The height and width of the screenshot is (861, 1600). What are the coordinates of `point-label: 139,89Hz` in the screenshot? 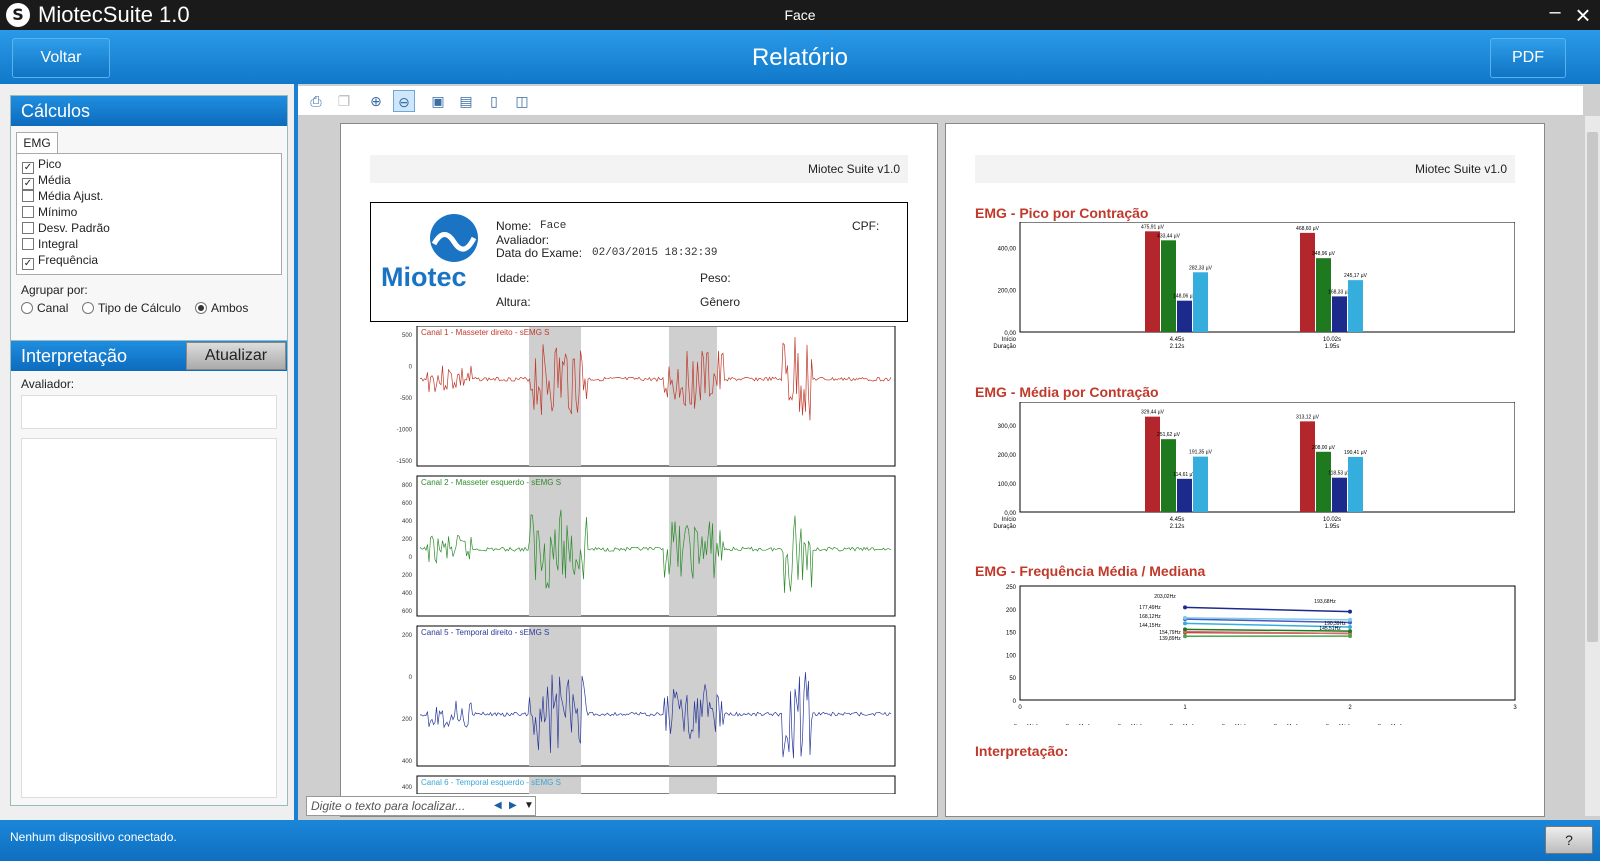 It's located at (1170, 639).